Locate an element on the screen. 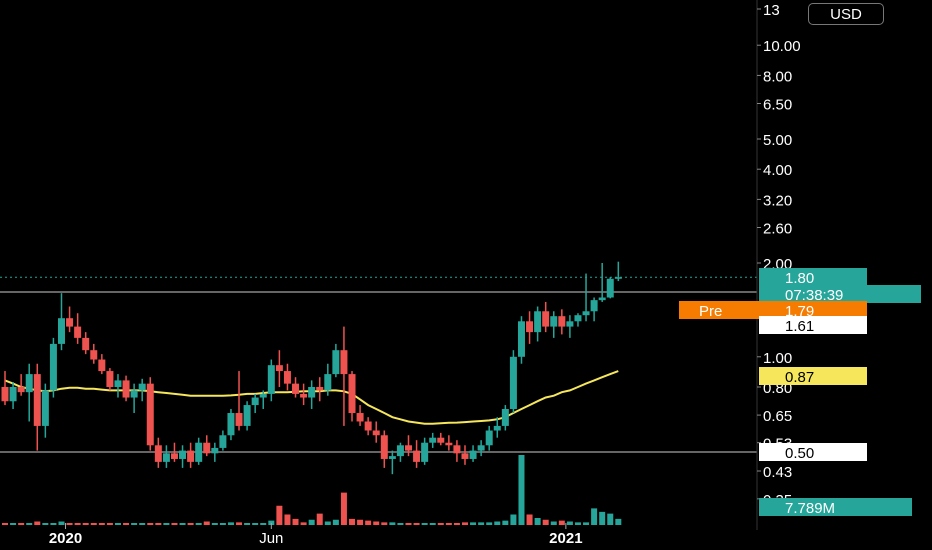 The height and width of the screenshot is (550, 932). countdown-tag-bg is located at coordinates (840, 294).